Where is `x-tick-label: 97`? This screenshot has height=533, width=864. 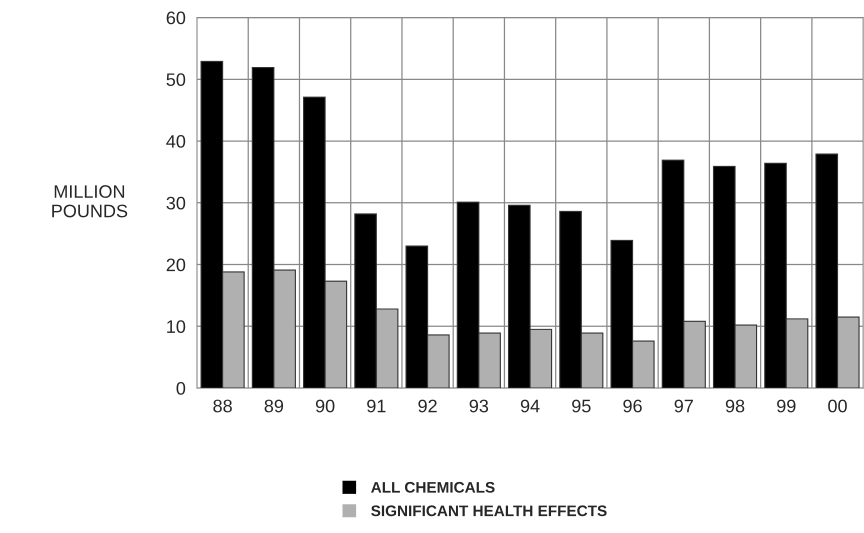
x-tick-label: 97 is located at coordinates (683, 406).